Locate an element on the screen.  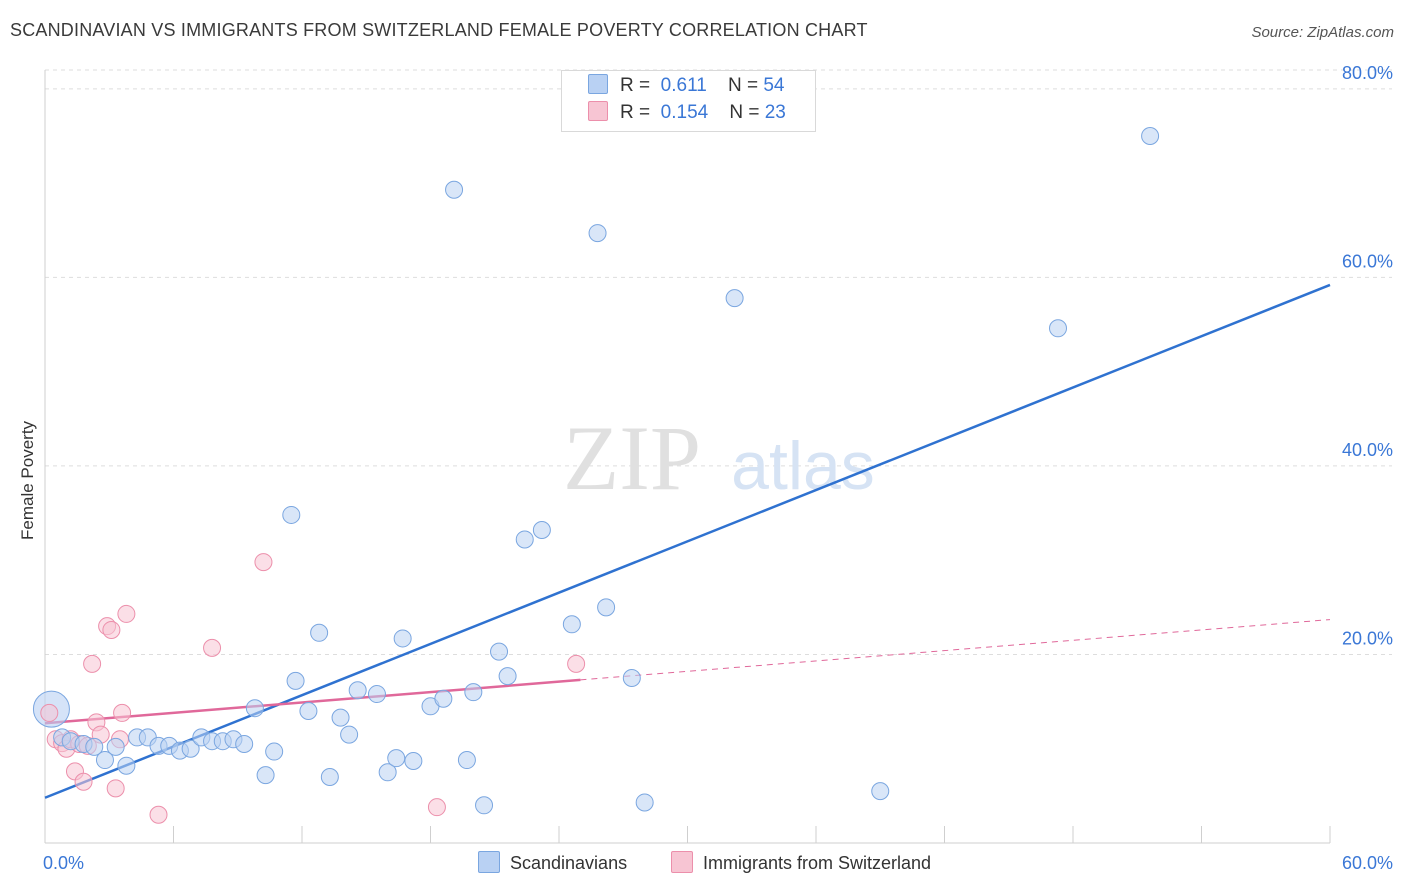
legend-item-switzerland: Immigrants from Switzerland is located at coordinates (801, 864).